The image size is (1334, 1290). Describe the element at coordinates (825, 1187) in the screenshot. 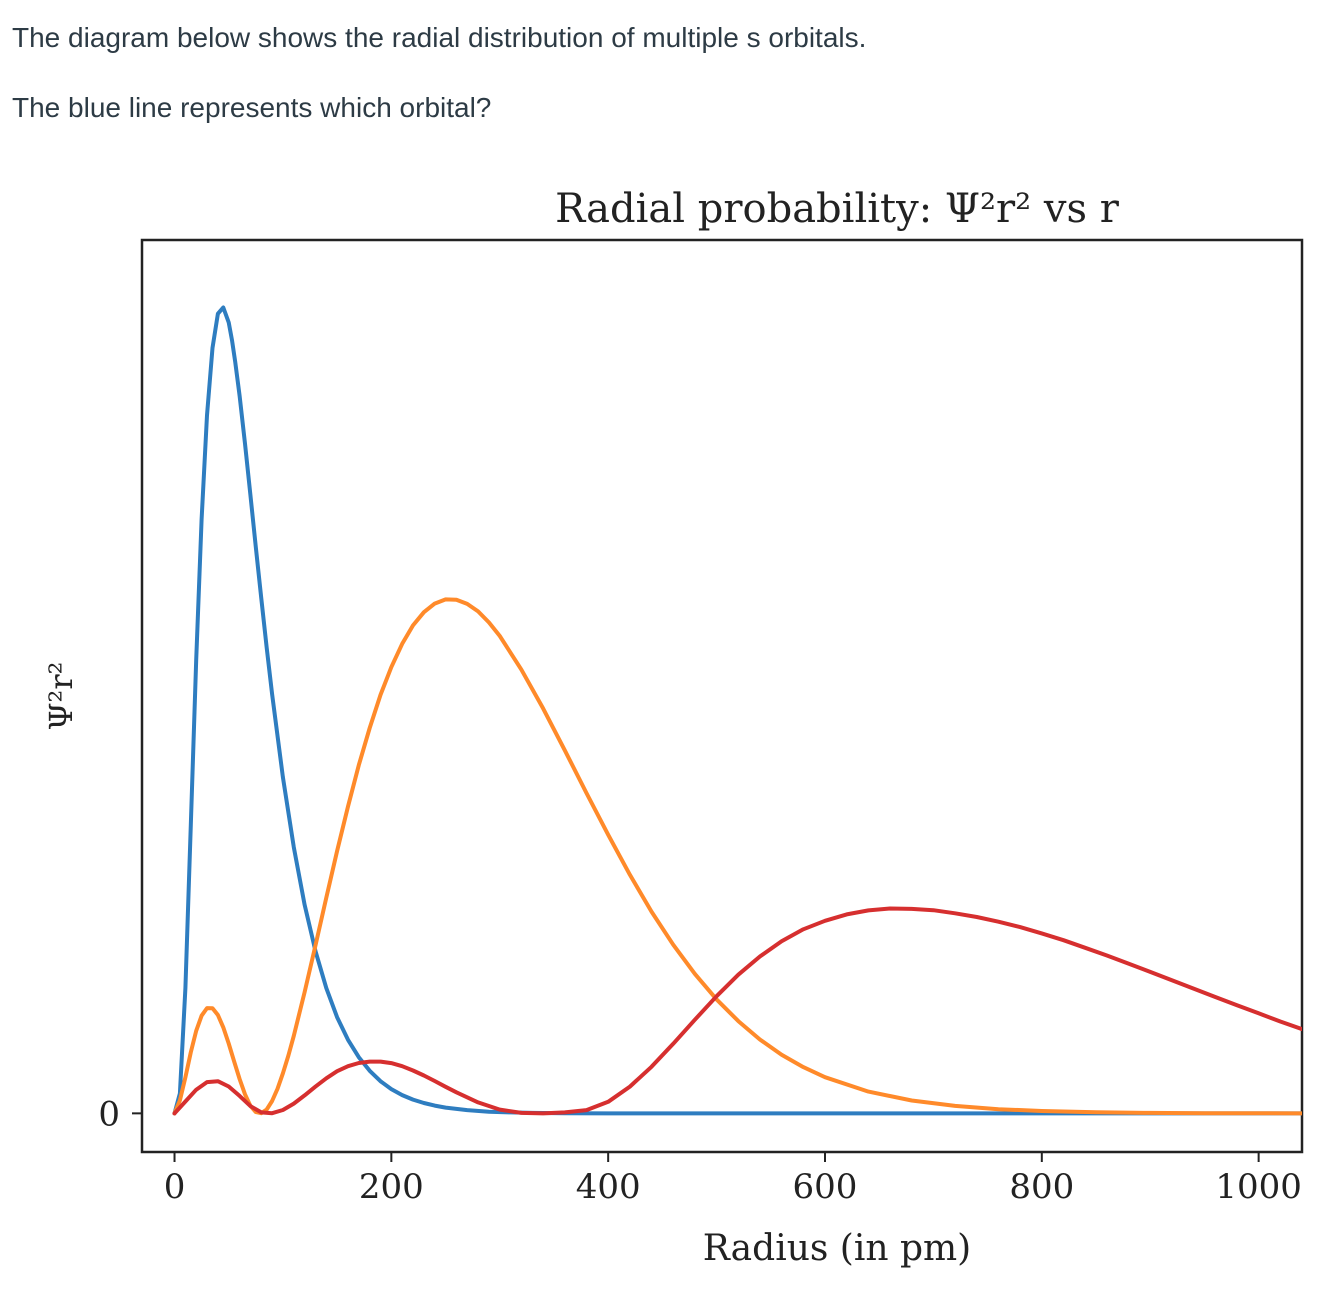

I see `x-tick-label: 600` at that location.